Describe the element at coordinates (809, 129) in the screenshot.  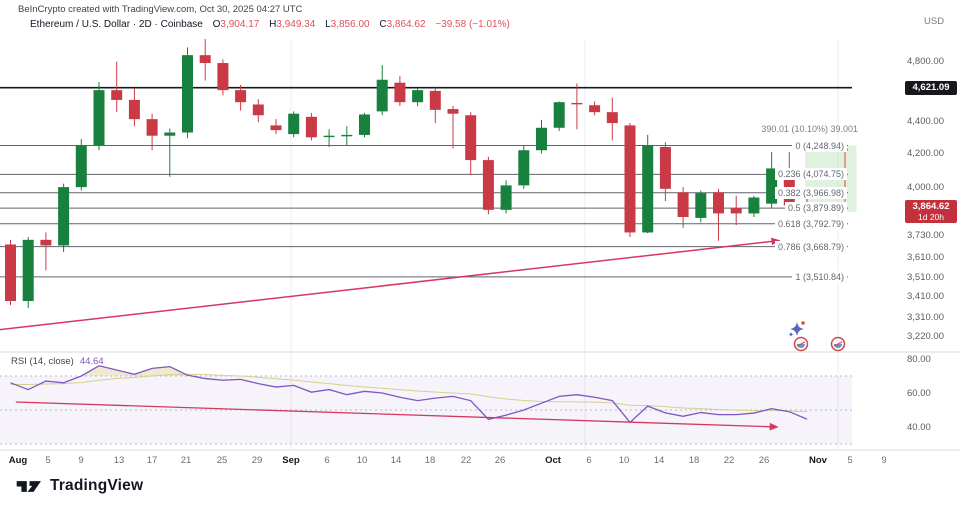
I see `measurement-label: 390.01 (10.10%) 39.001` at that location.